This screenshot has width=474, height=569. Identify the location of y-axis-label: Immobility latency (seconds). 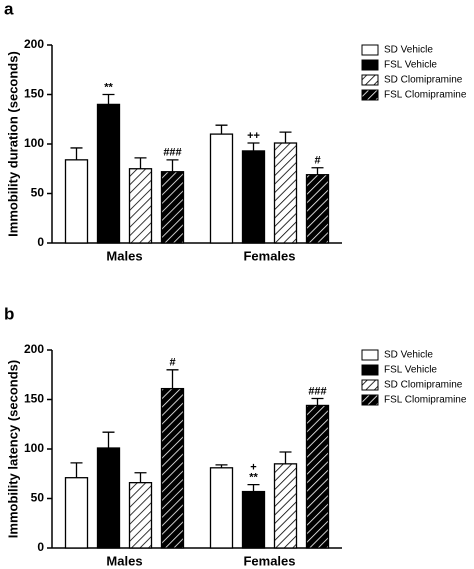
(12, 449).